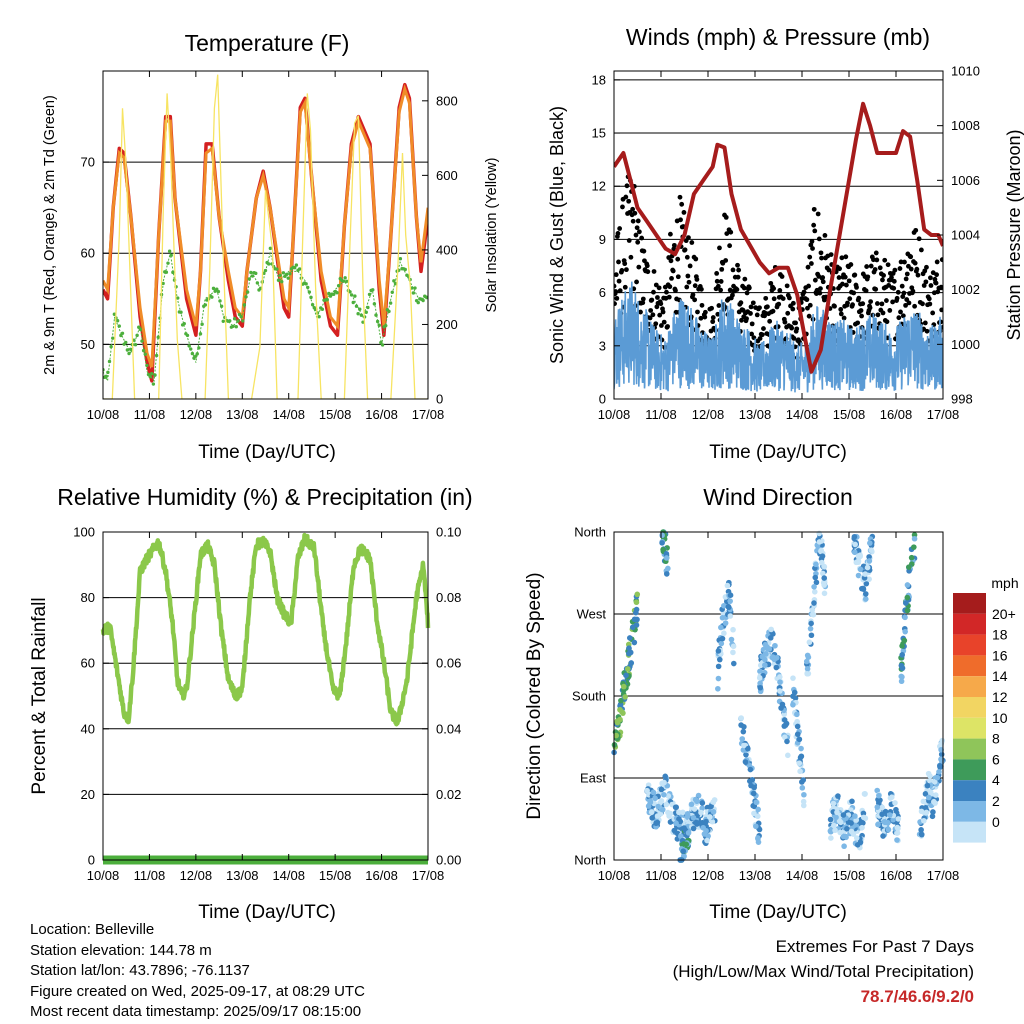 This screenshot has width=1024, height=1024. What do you see at coordinates (265, 236) in the screenshot?
I see `solar-insolation-line` at bounding box center [265, 236].